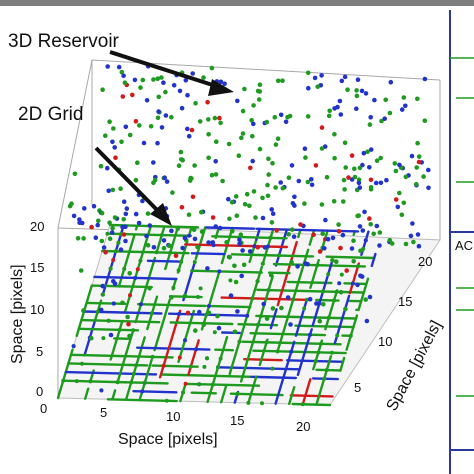 The height and width of the screenshot is (474, 474). I want to click on x-tick-label: 15, so click(237, 420).